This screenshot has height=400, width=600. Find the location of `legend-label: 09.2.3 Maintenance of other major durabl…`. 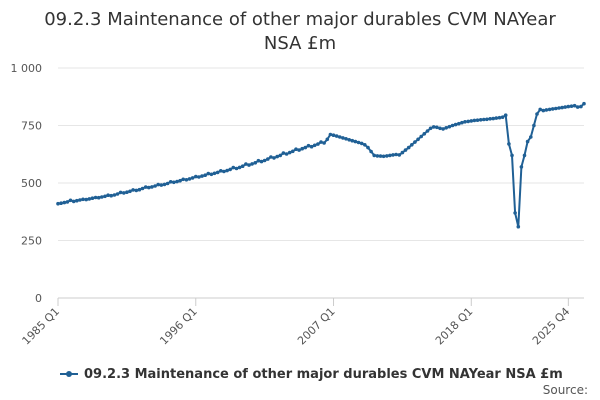

legend-label: 09.2.3 Maintenance of other major durabl… is located at coordinates (323, 374).